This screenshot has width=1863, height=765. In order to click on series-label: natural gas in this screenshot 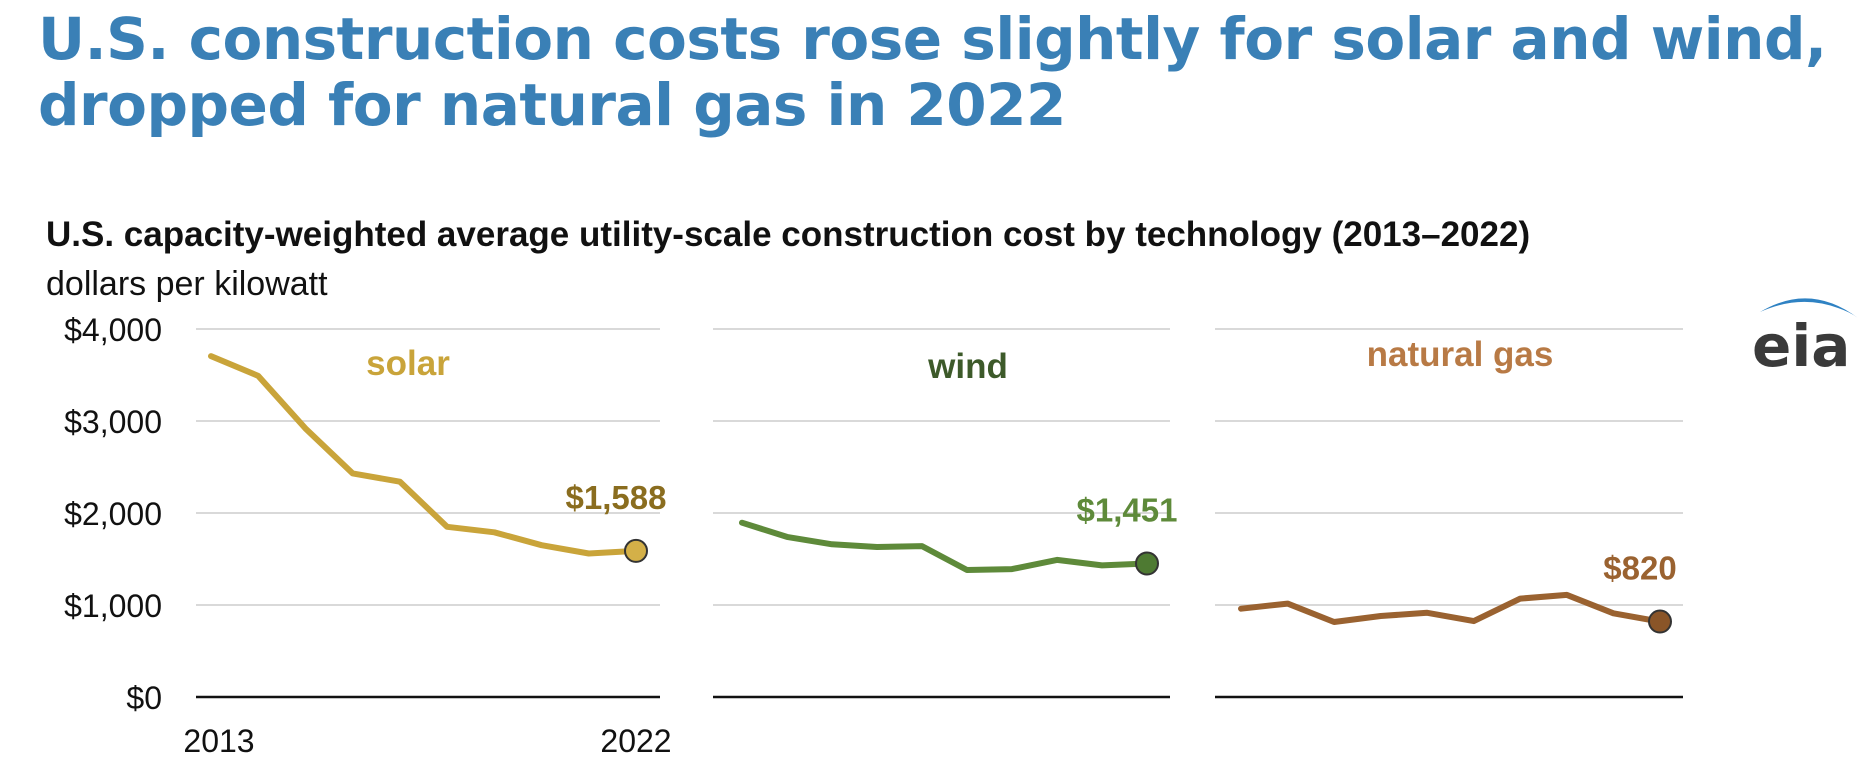, I will do `click(1460, 354)`.